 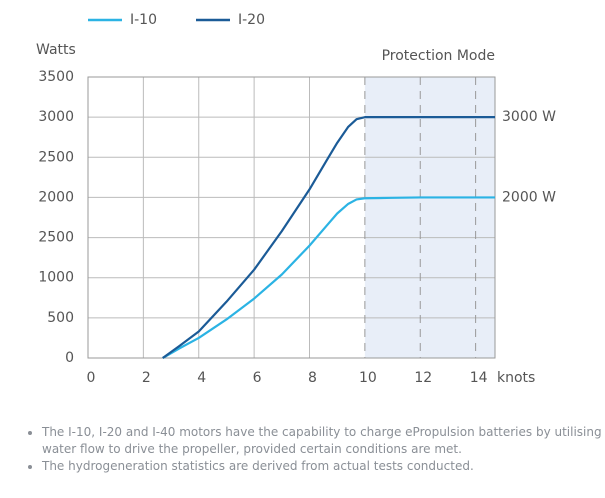 I want to click on protection-zone, so click(x=429, y=217).